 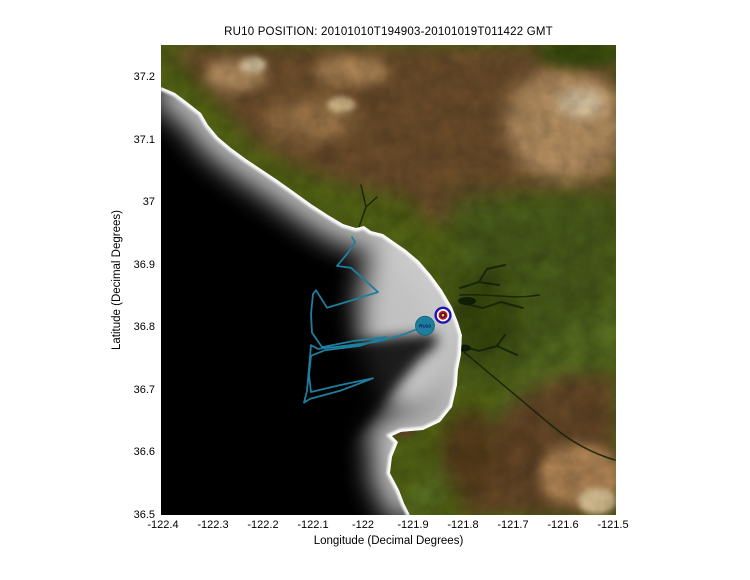 What do you see at coordinates (144, 327) in the screenshot?
I see `y-tick-label: 36.8` at bounding box center [144, 327].